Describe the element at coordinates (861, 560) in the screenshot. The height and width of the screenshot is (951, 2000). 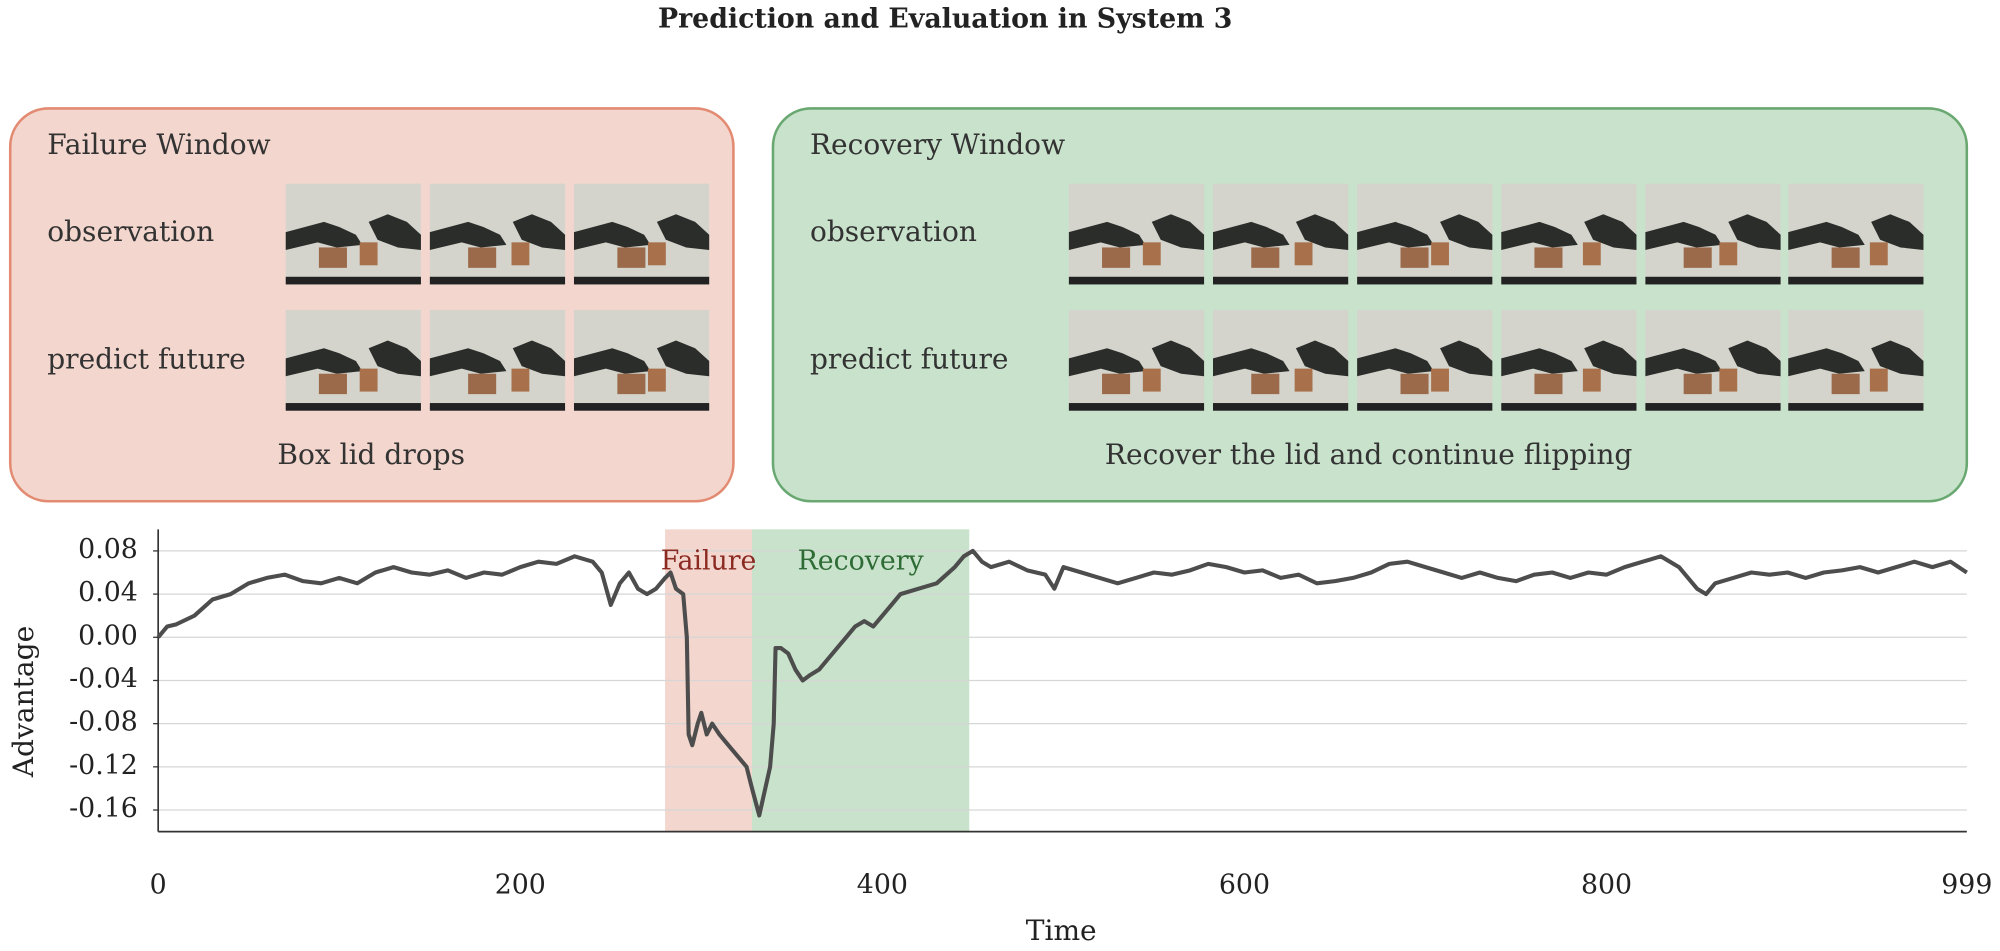
I see `region-label: Recovery` at that location.